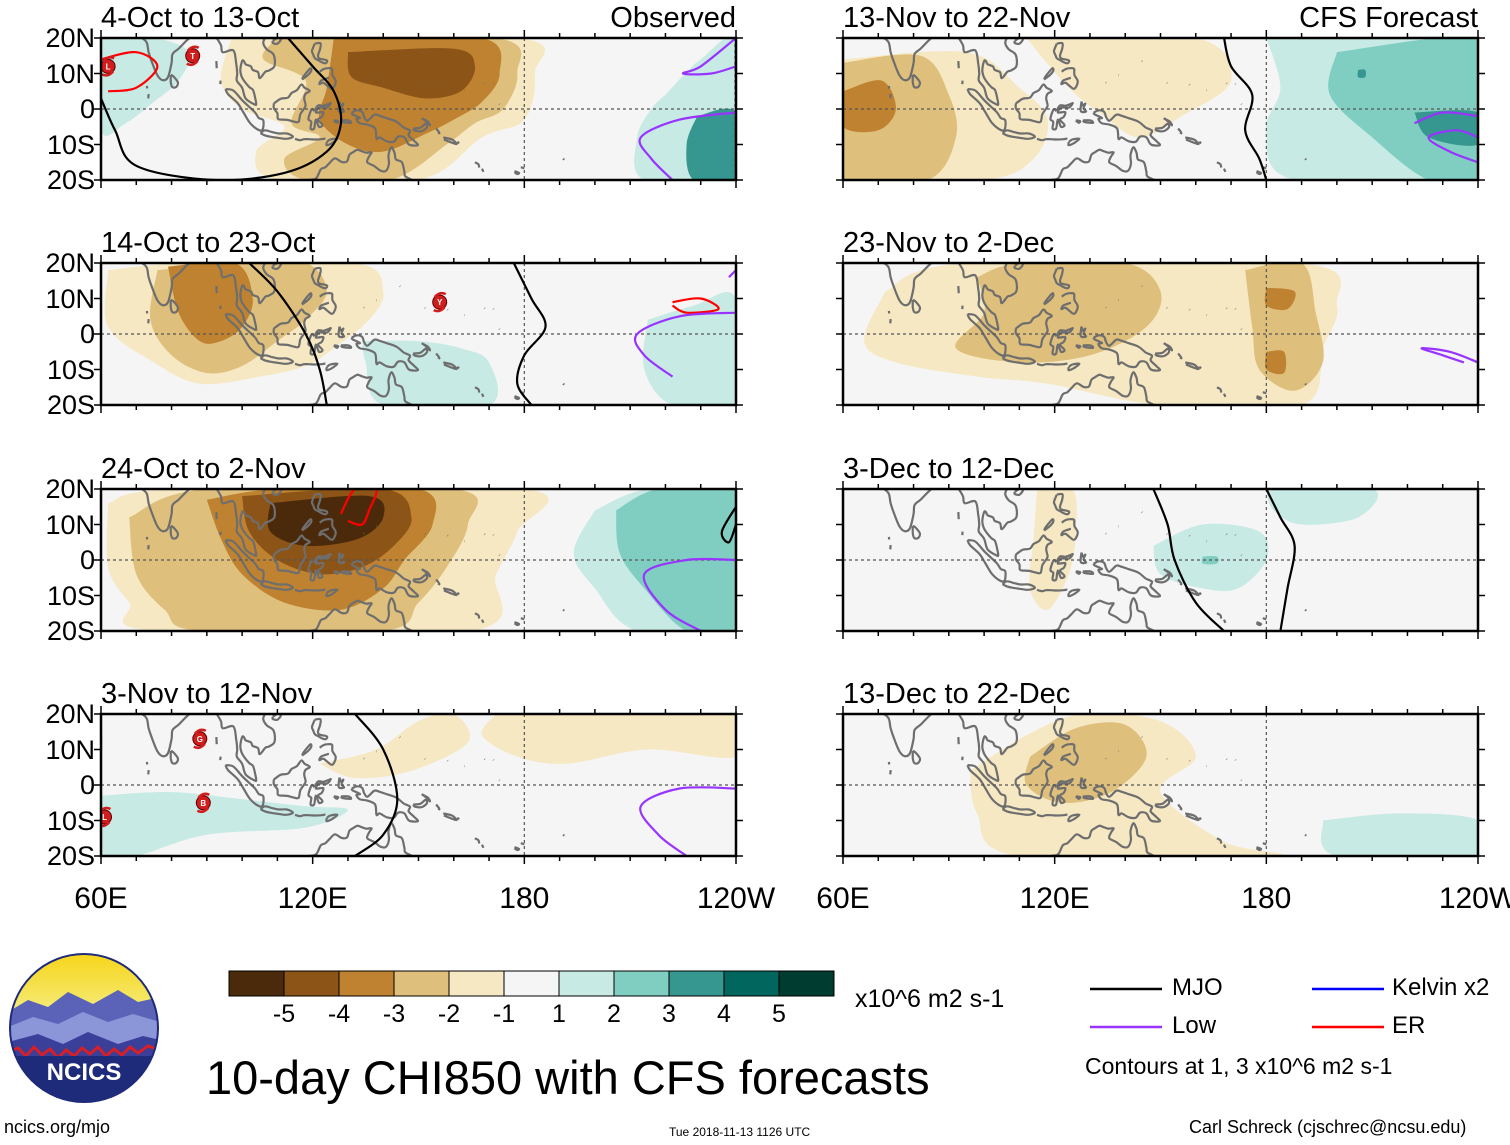 This screenshot has width=1510, height=1145. What do you see at coordinates (440, 302) in the screenshot?
I see `svg-text: Y` at bounding box center [440, 302].